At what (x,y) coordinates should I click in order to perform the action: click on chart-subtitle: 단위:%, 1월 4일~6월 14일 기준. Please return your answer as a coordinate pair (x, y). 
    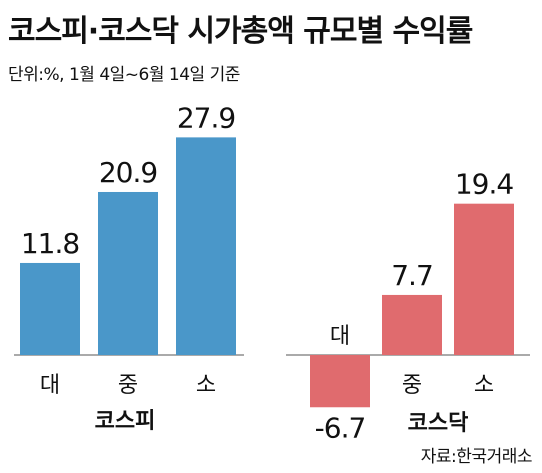
    Looking at the image, I should click on (124, 75).